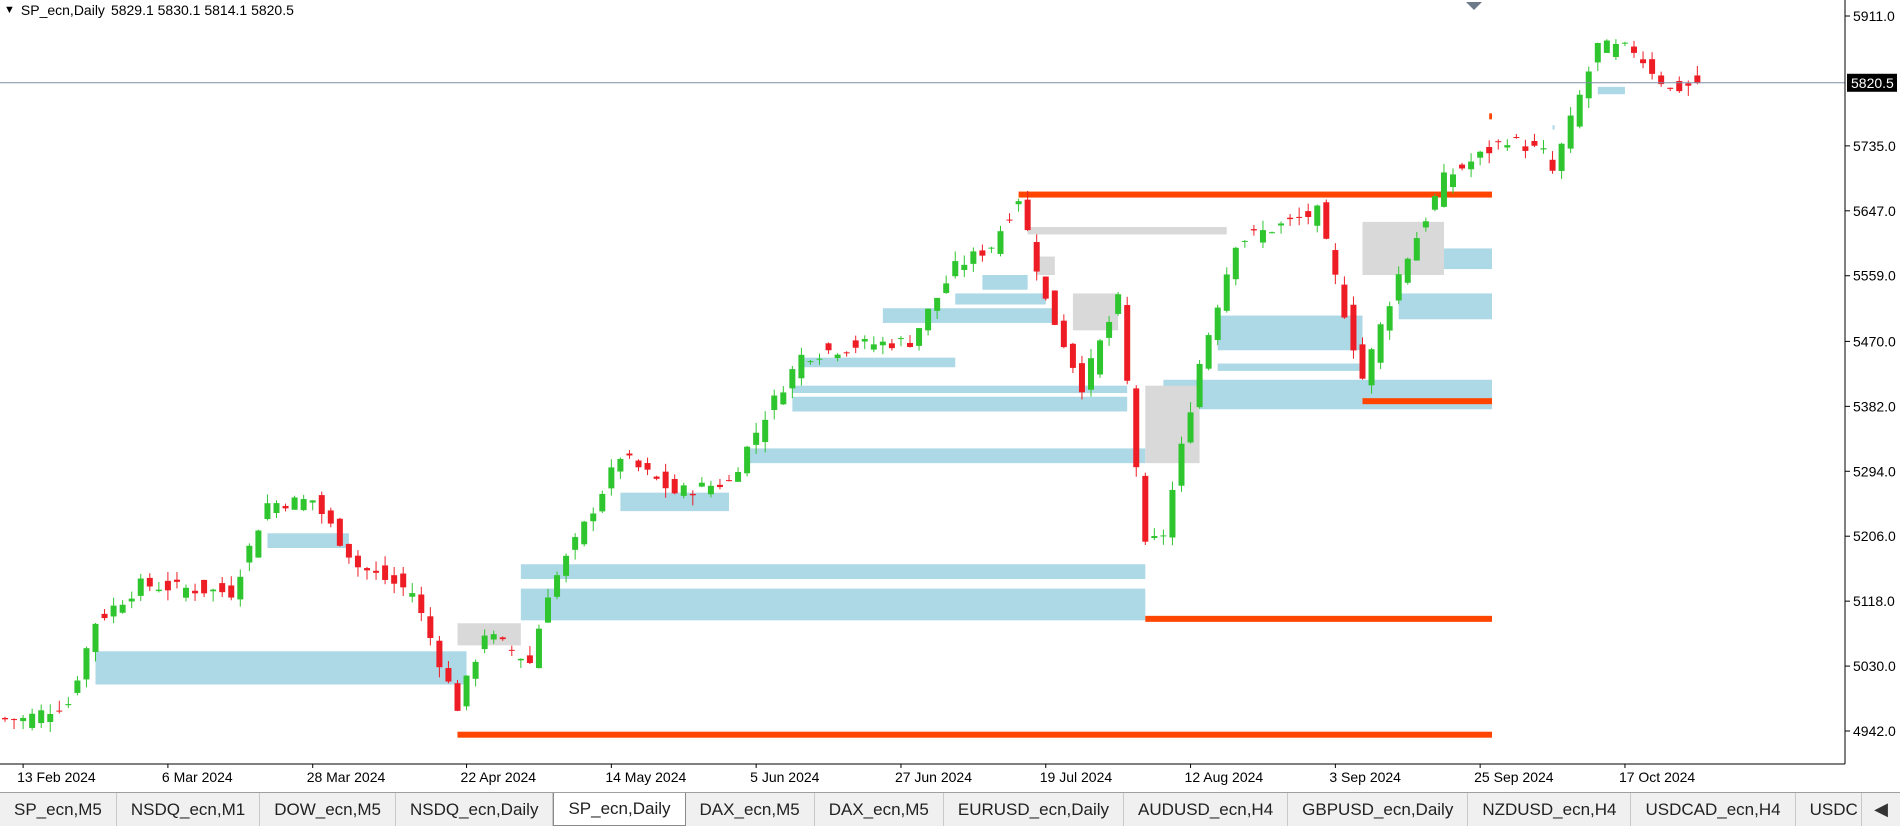 This screenshot has width=1900, height=826. Describe the element at coordinates (619, 809) in the screenshot. I see `tab-4: SP_ecn,Daily` at that location.